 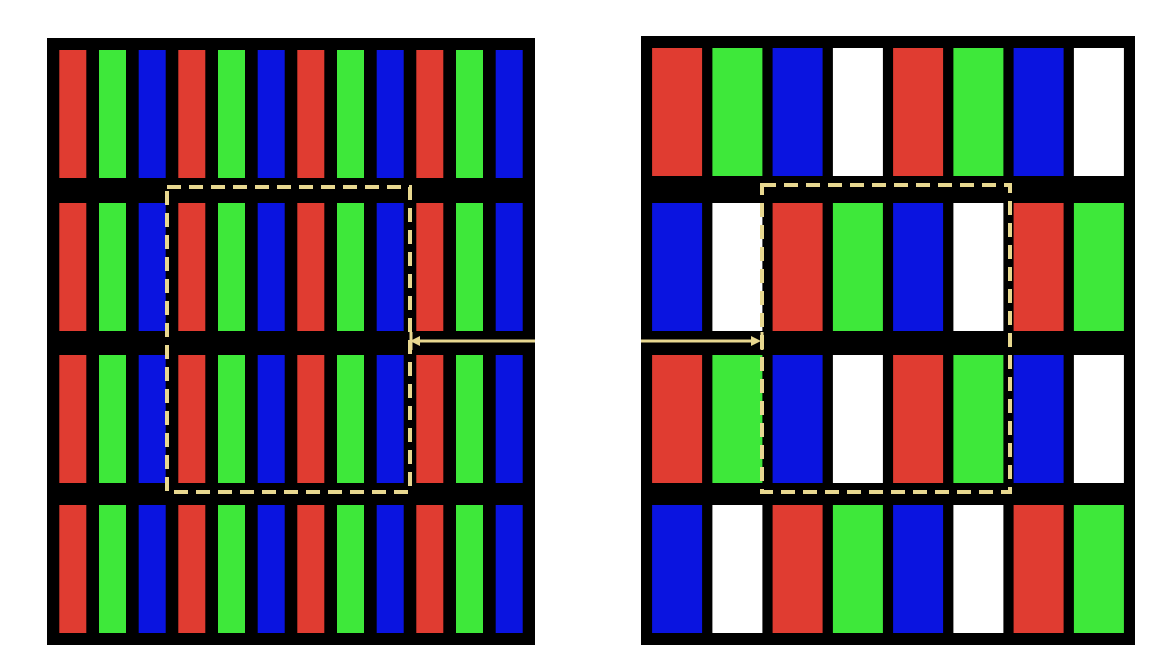 What do you see at coordinates (415, 341) in the screenshot?
I see `left-arrow-head-icon` at bounding box center [415, 341].